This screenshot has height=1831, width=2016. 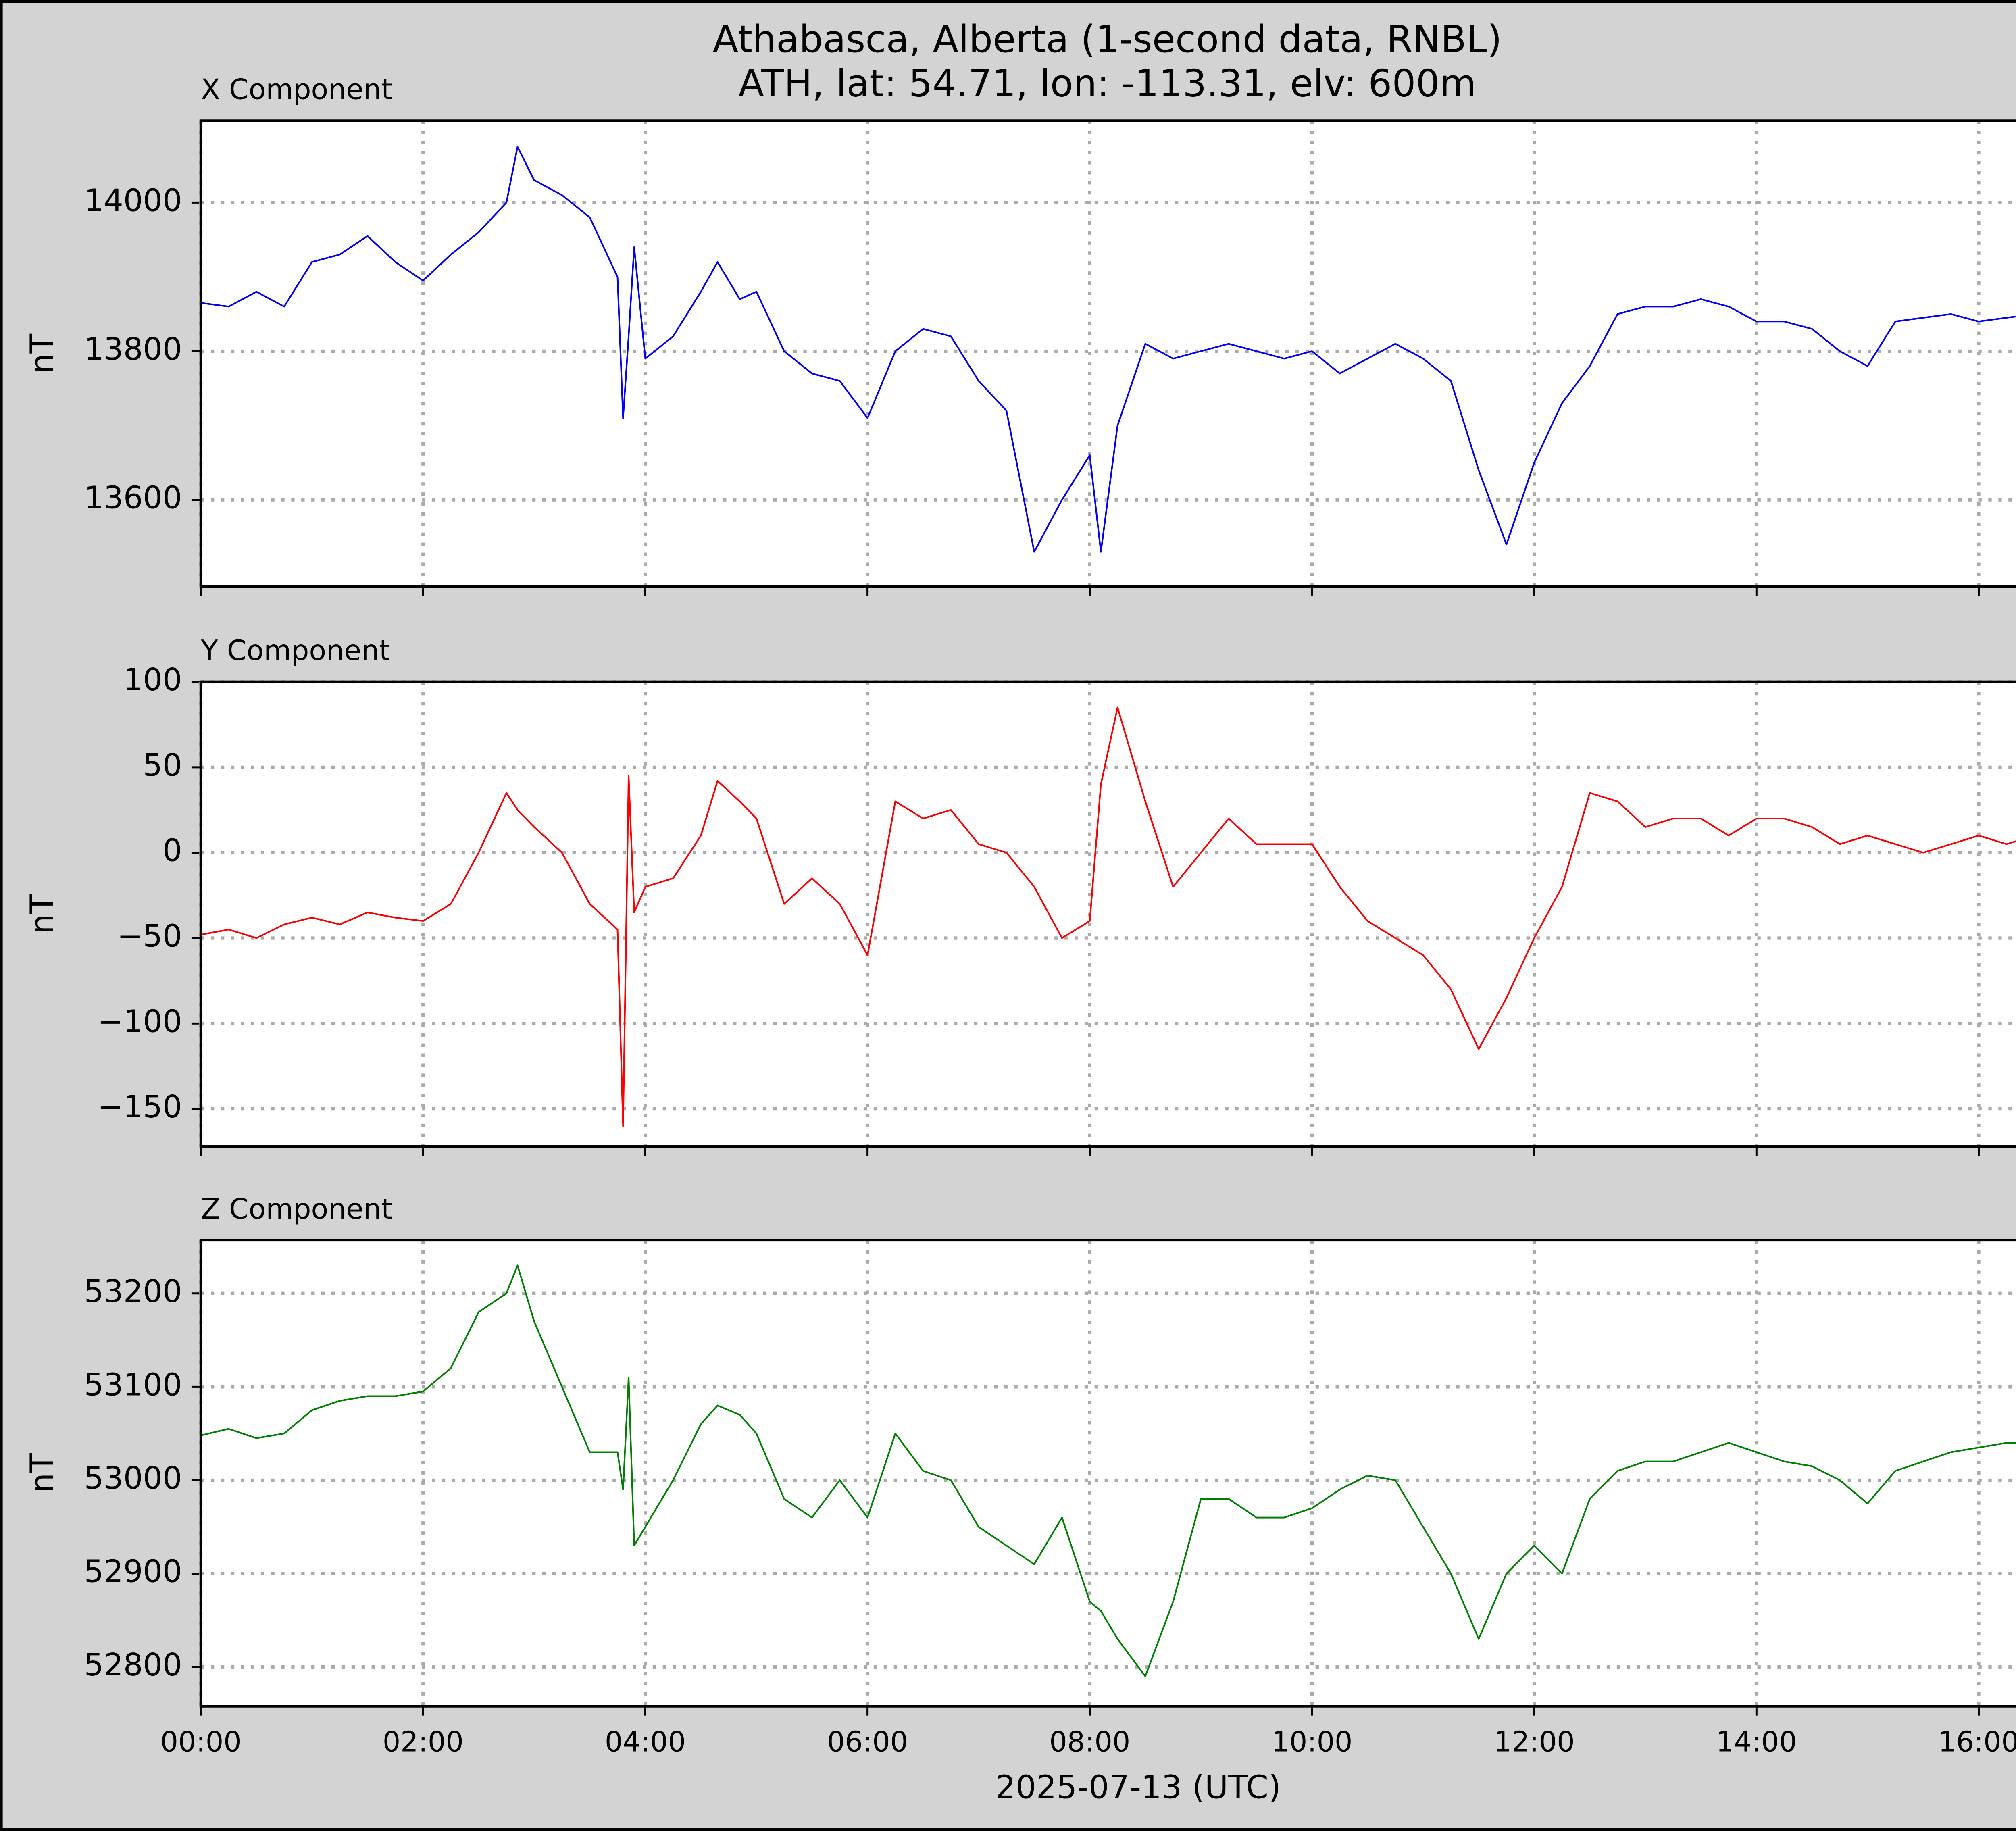 What do you see at coordinates (201, 1741) in the screenshot?
I see `x-tick-label: 00:00` at bounding box center [201, 1741].